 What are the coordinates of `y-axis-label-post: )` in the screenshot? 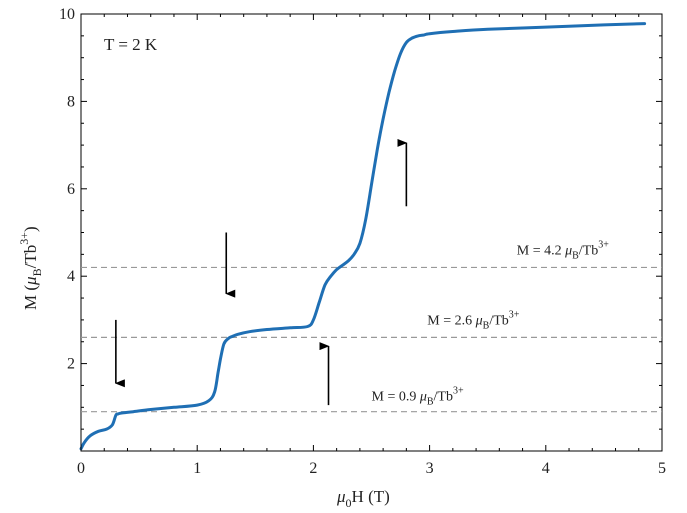 It's located at (30, 229).